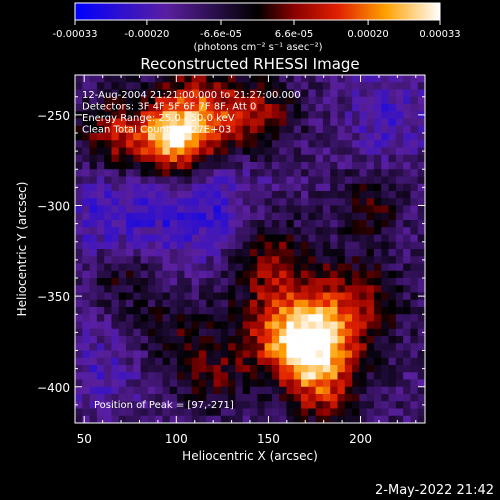  What do you see at coordinates (176, 439) in the screenshot?
I see `x-tick-label: 100` at bounding box center [176, 439].